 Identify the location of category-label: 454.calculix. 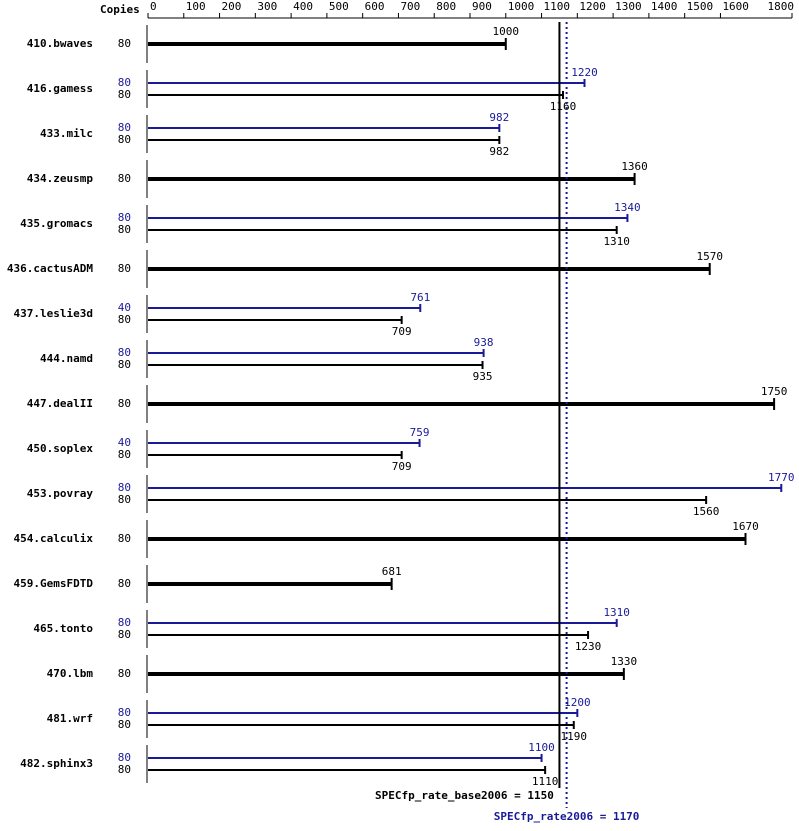
(54, 538).